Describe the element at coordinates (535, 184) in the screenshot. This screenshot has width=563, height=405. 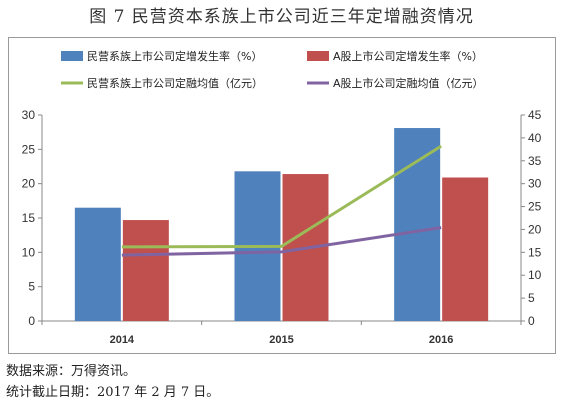
I see `y-right-tick-label: 30` at that location.